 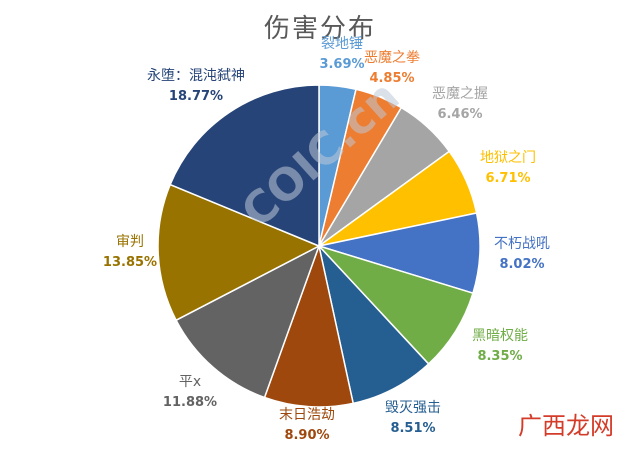 What do you see at coordinates (460, 94) in the screenshot?
I see `slice-label: 恶魔之握` at bounding box center [460, 94].